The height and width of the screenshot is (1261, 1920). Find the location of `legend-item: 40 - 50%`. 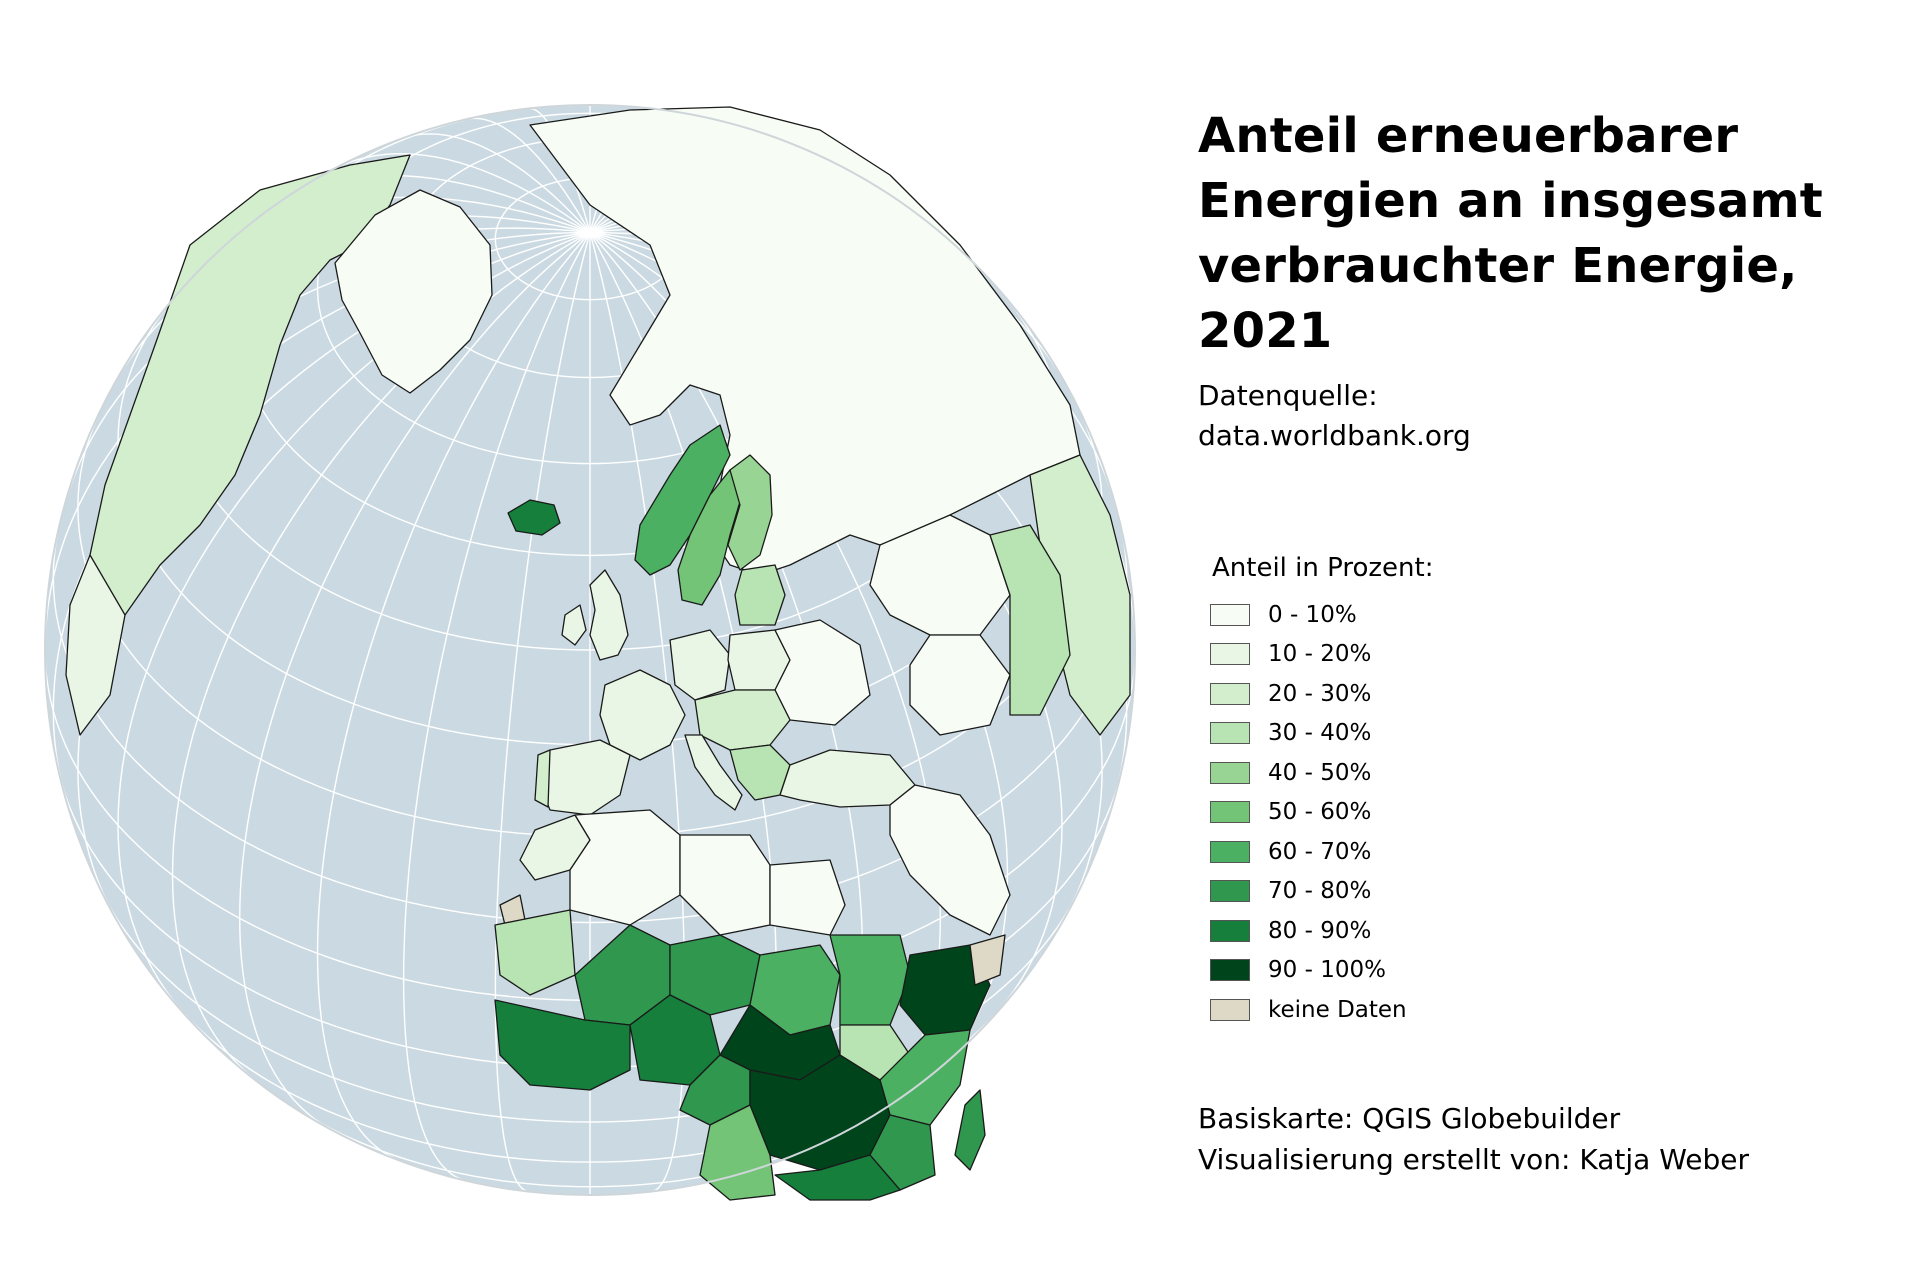

legend-item: 40 - 50% is located at coordinates (1321, 773).